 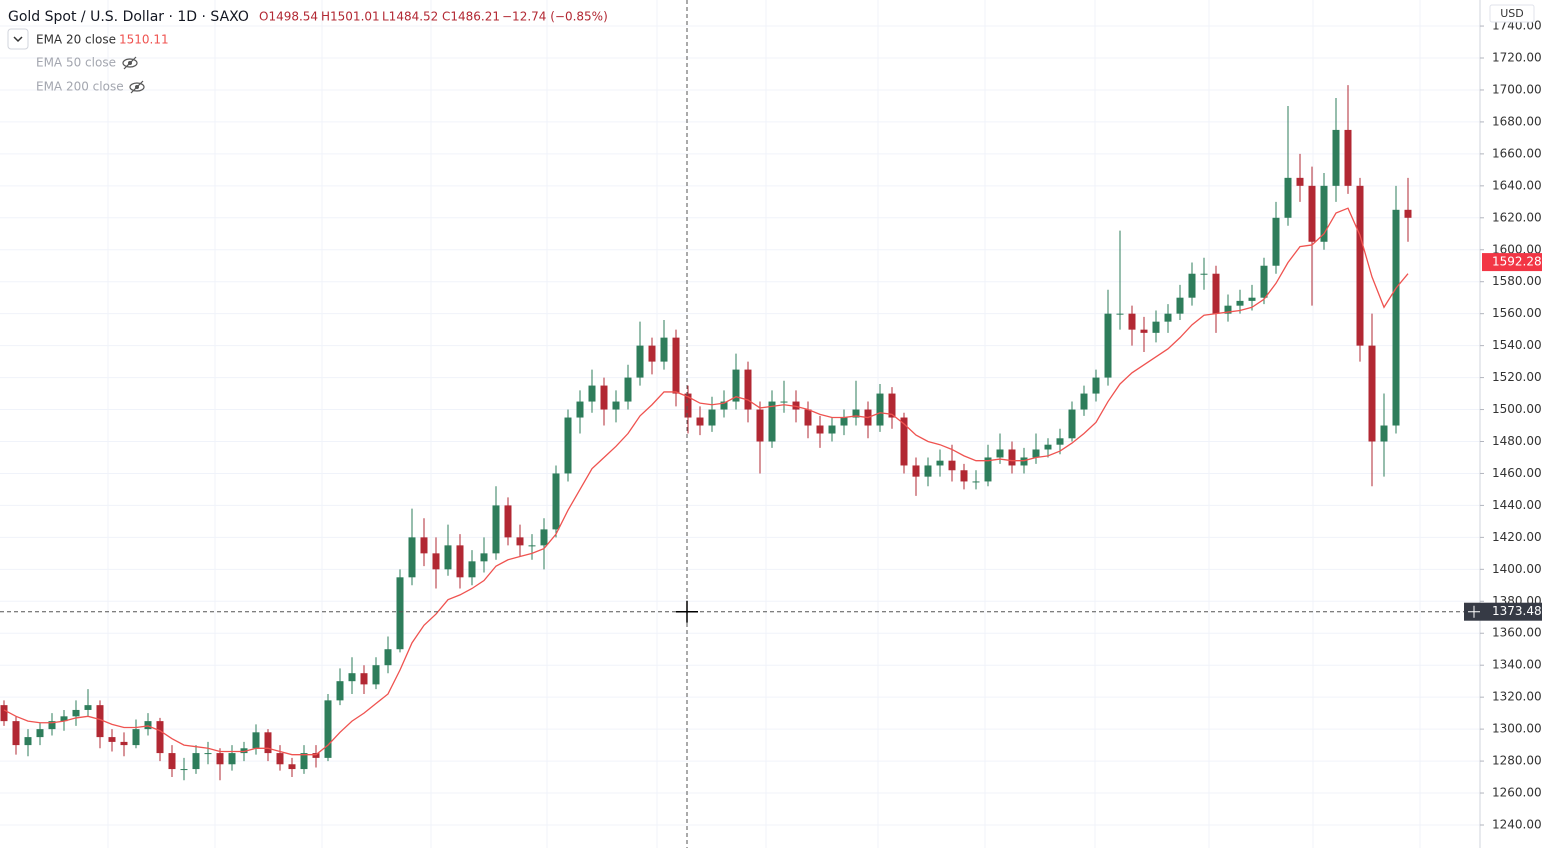 I want to click on currency: USD, so click(x=1512, y=13).